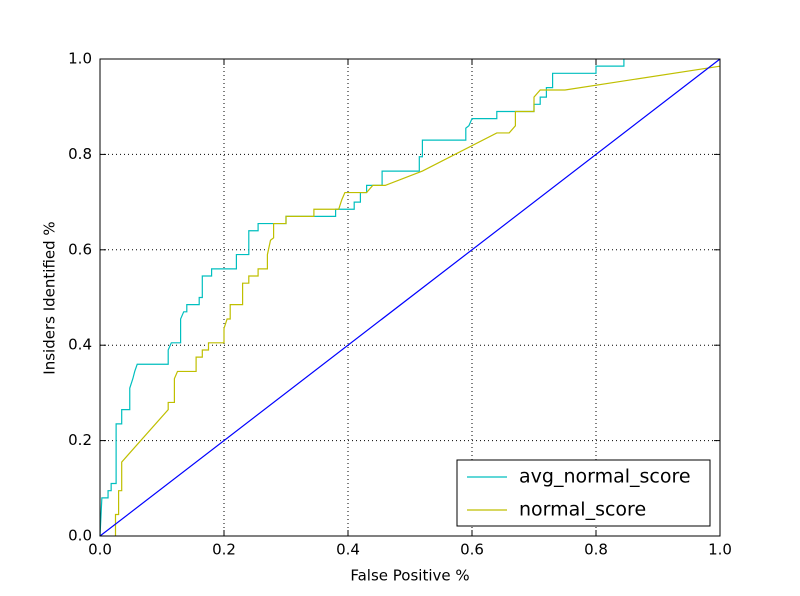 Image resolution: width=800 pixels, height=596 pixels. What do you see at coordinates (224, 550) in the screenshot?
I see `x-tick-label: 0.2` at bounding box center [224, 550].